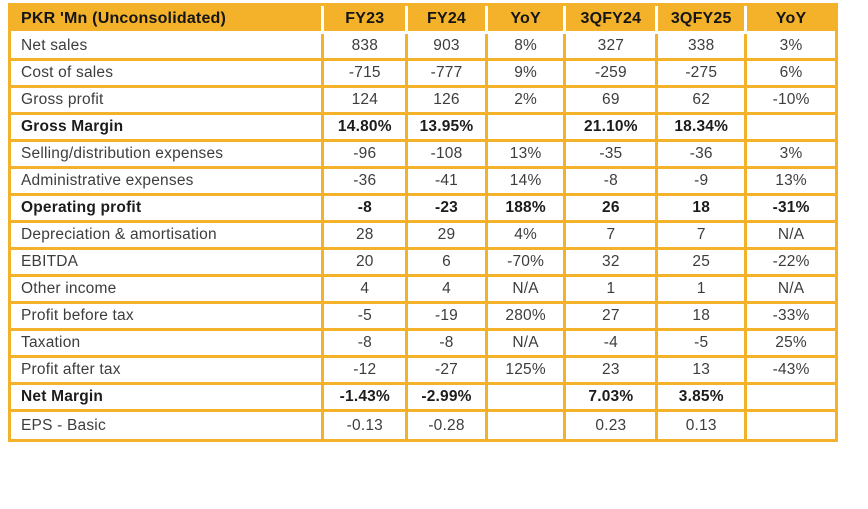  What do you see at coordinates (448, 74) in the screenshot?
I see `value-cell: -777` at bounding box center [448, 74].